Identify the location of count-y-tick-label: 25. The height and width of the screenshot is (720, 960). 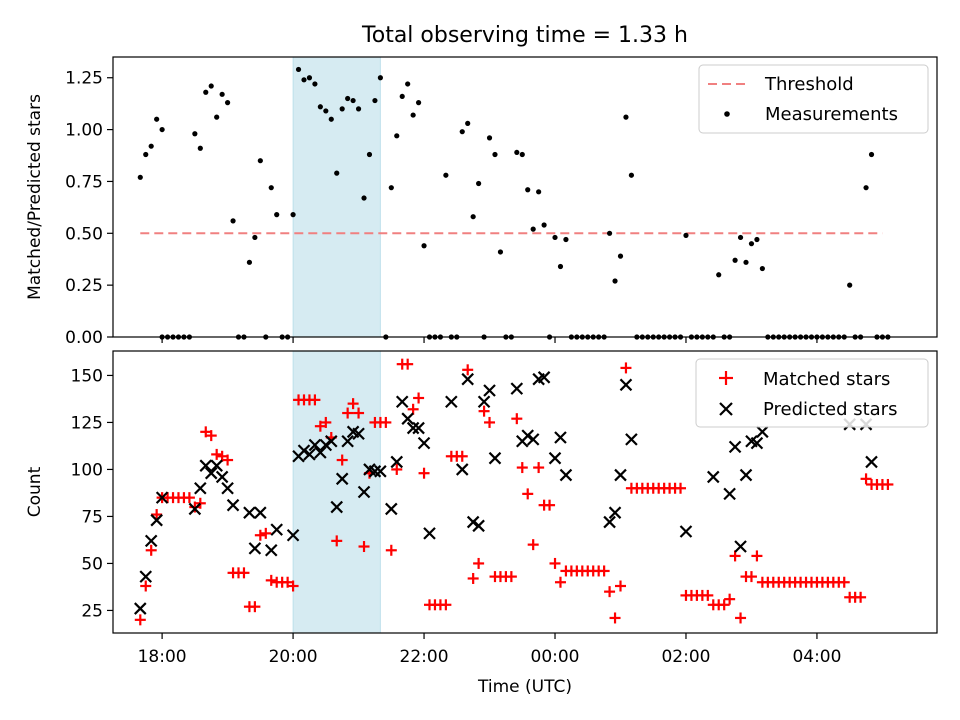
(92, 611).